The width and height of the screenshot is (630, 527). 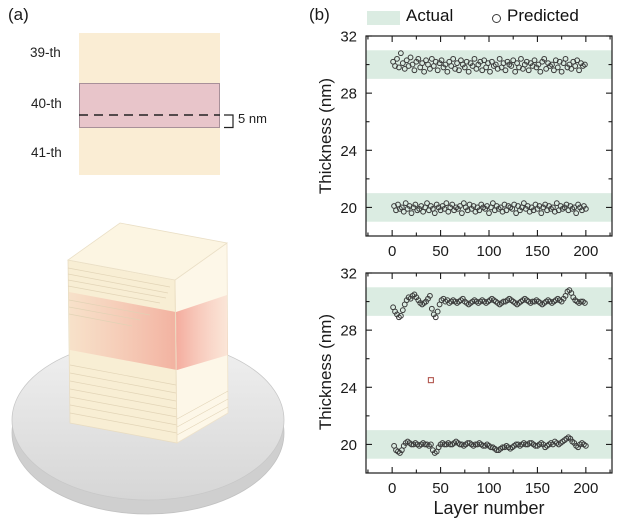 I want to click on panel-b-label: (b), so click(x=319, y=14).